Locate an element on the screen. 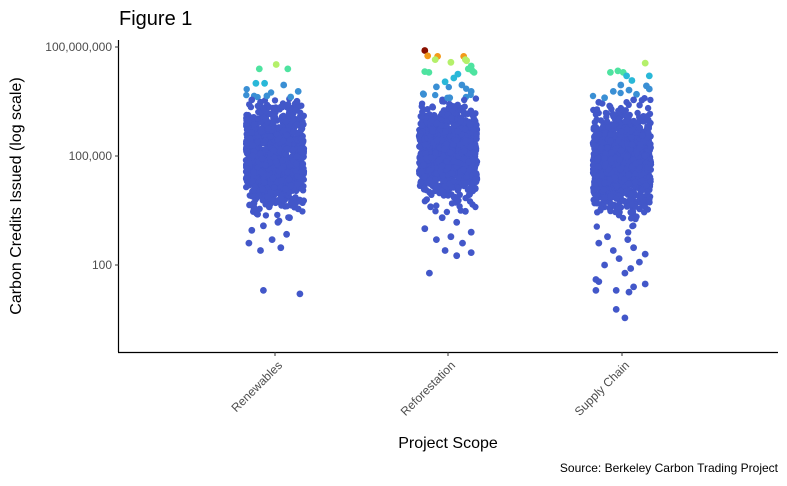 The height and width of the screenshot is (486, 787). x-tick-label: Renewables is located at coordinates (257, 386).